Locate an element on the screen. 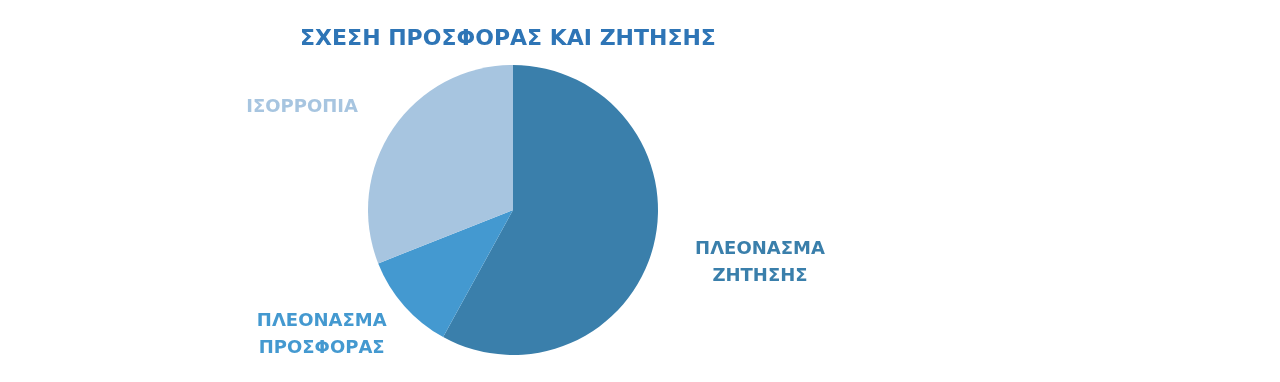 The width and height of the screenshot is (1280, 382). chart-title: ΣΧΕΣΗ ΠΡΟΣΦΟΡΑΣ ΚΑΙ ΖΗΤΗΣΗΣ is located at coordinates (508, 37).